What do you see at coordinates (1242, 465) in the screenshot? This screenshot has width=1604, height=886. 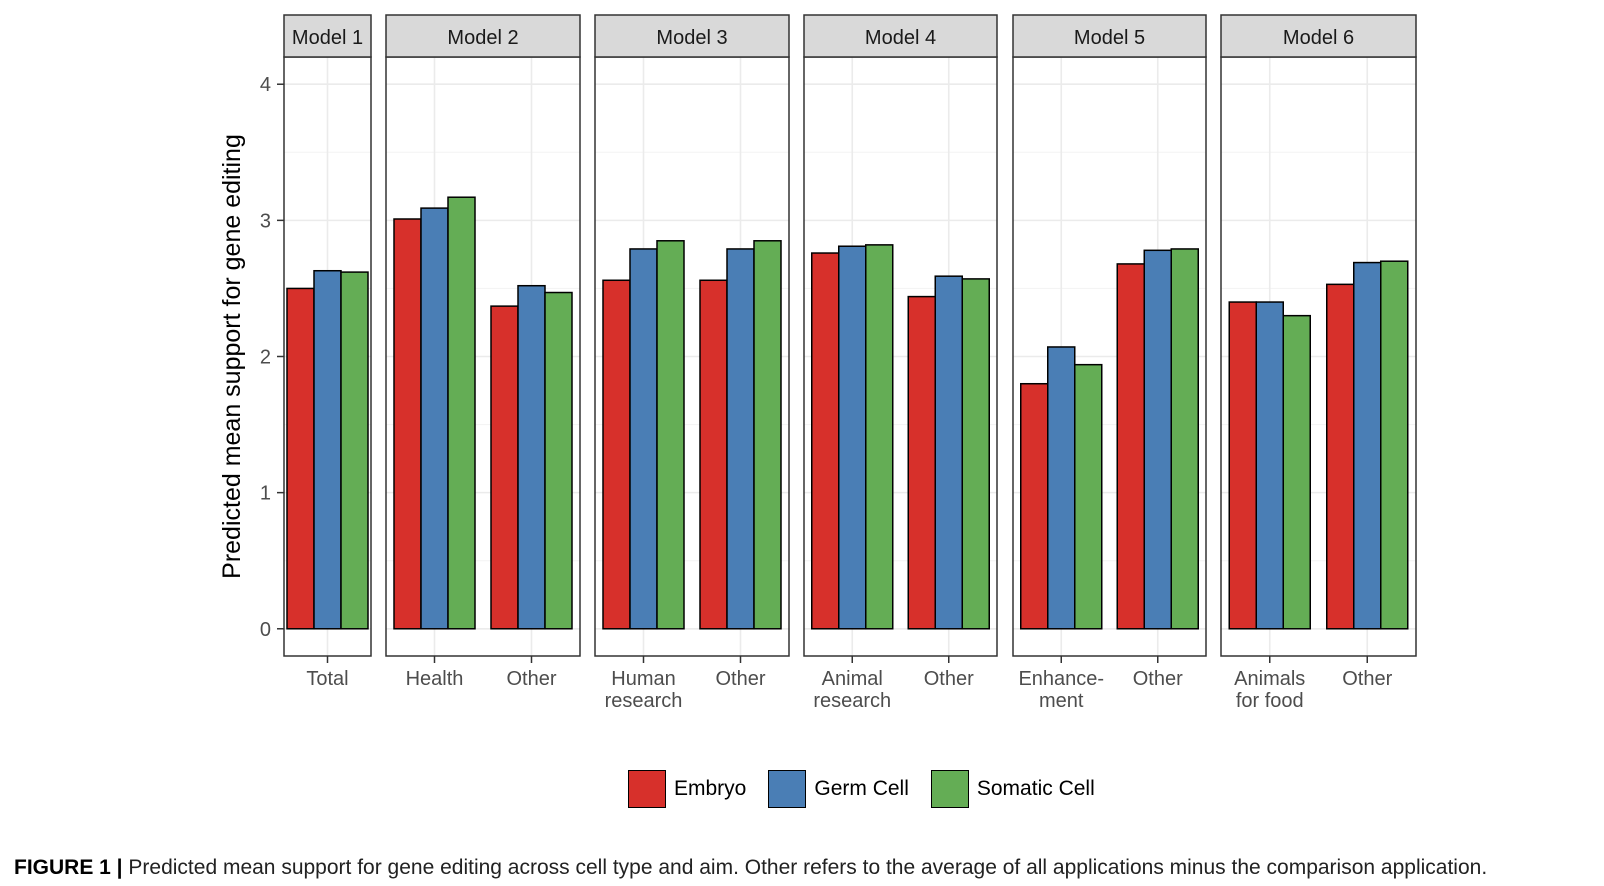 I see `bar-model-6-animals-for-food-embryo` at bounding box center [1242, 465].